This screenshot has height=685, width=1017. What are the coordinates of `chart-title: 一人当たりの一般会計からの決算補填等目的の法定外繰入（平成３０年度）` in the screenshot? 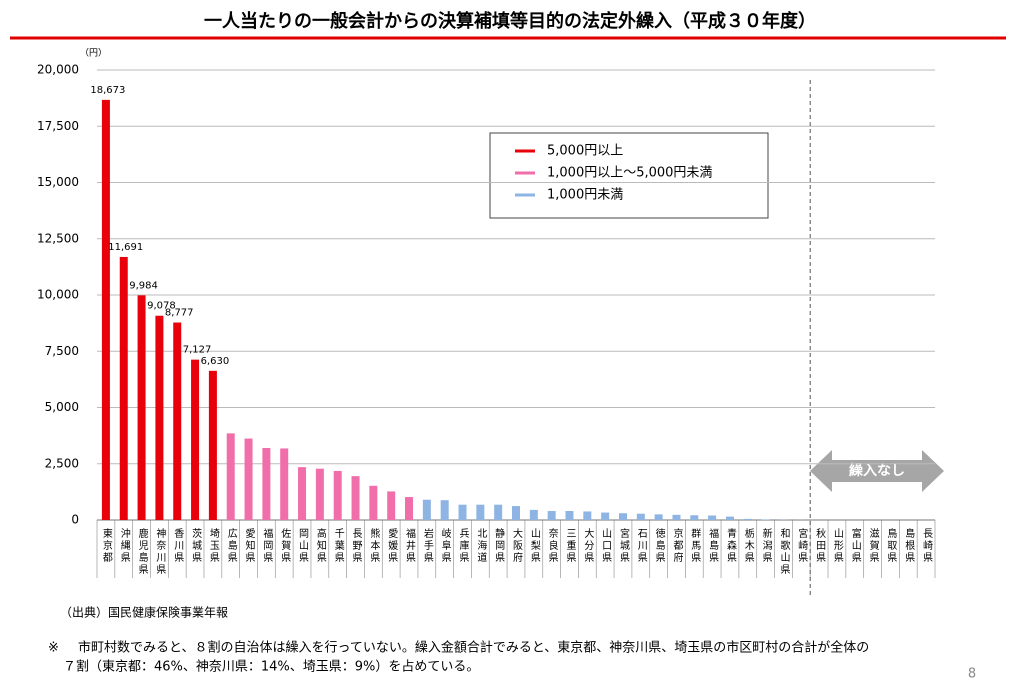 It's located at (510, 21).